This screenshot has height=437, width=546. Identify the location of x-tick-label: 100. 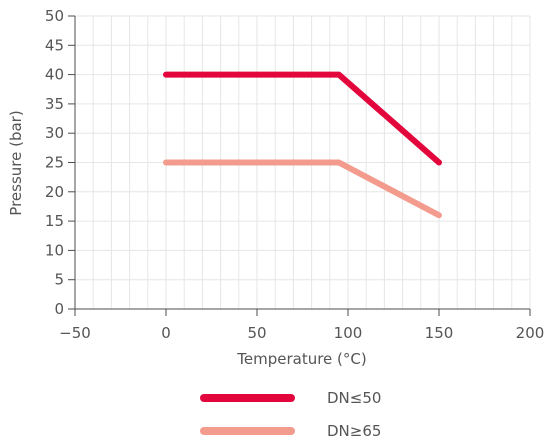
(348, 333).